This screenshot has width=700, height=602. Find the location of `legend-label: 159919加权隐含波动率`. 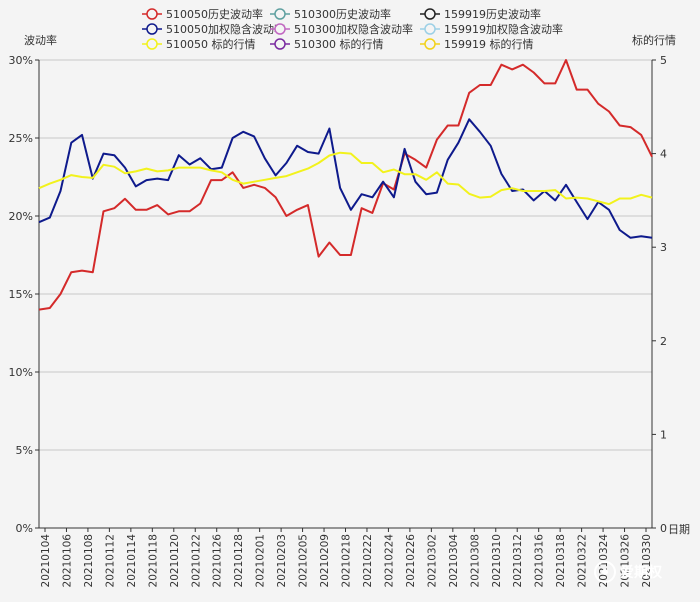

legend-label: 159919加权隐含波动率 is located at coordinates (503, 29).